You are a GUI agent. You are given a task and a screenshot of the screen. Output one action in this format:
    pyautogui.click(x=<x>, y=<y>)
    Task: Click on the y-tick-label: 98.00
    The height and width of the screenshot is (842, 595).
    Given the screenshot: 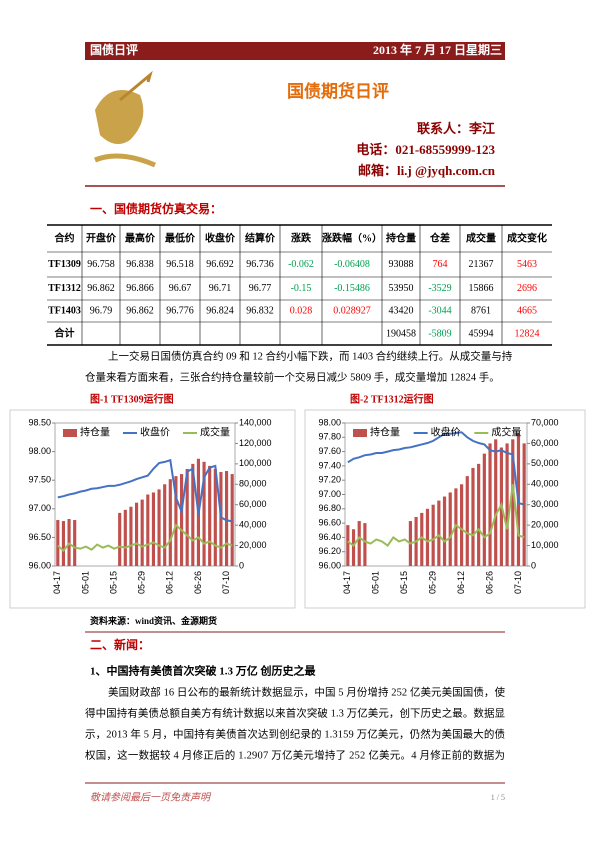 What is the action you would take?
    pyautogui.click(x=39, y=451)
    